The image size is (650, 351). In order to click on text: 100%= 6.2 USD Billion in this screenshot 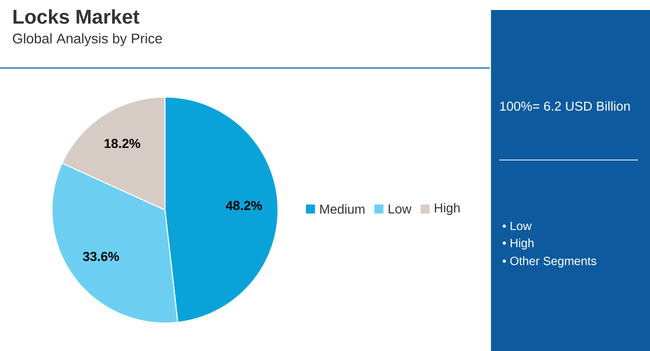, I will do `click(565, 106)`.